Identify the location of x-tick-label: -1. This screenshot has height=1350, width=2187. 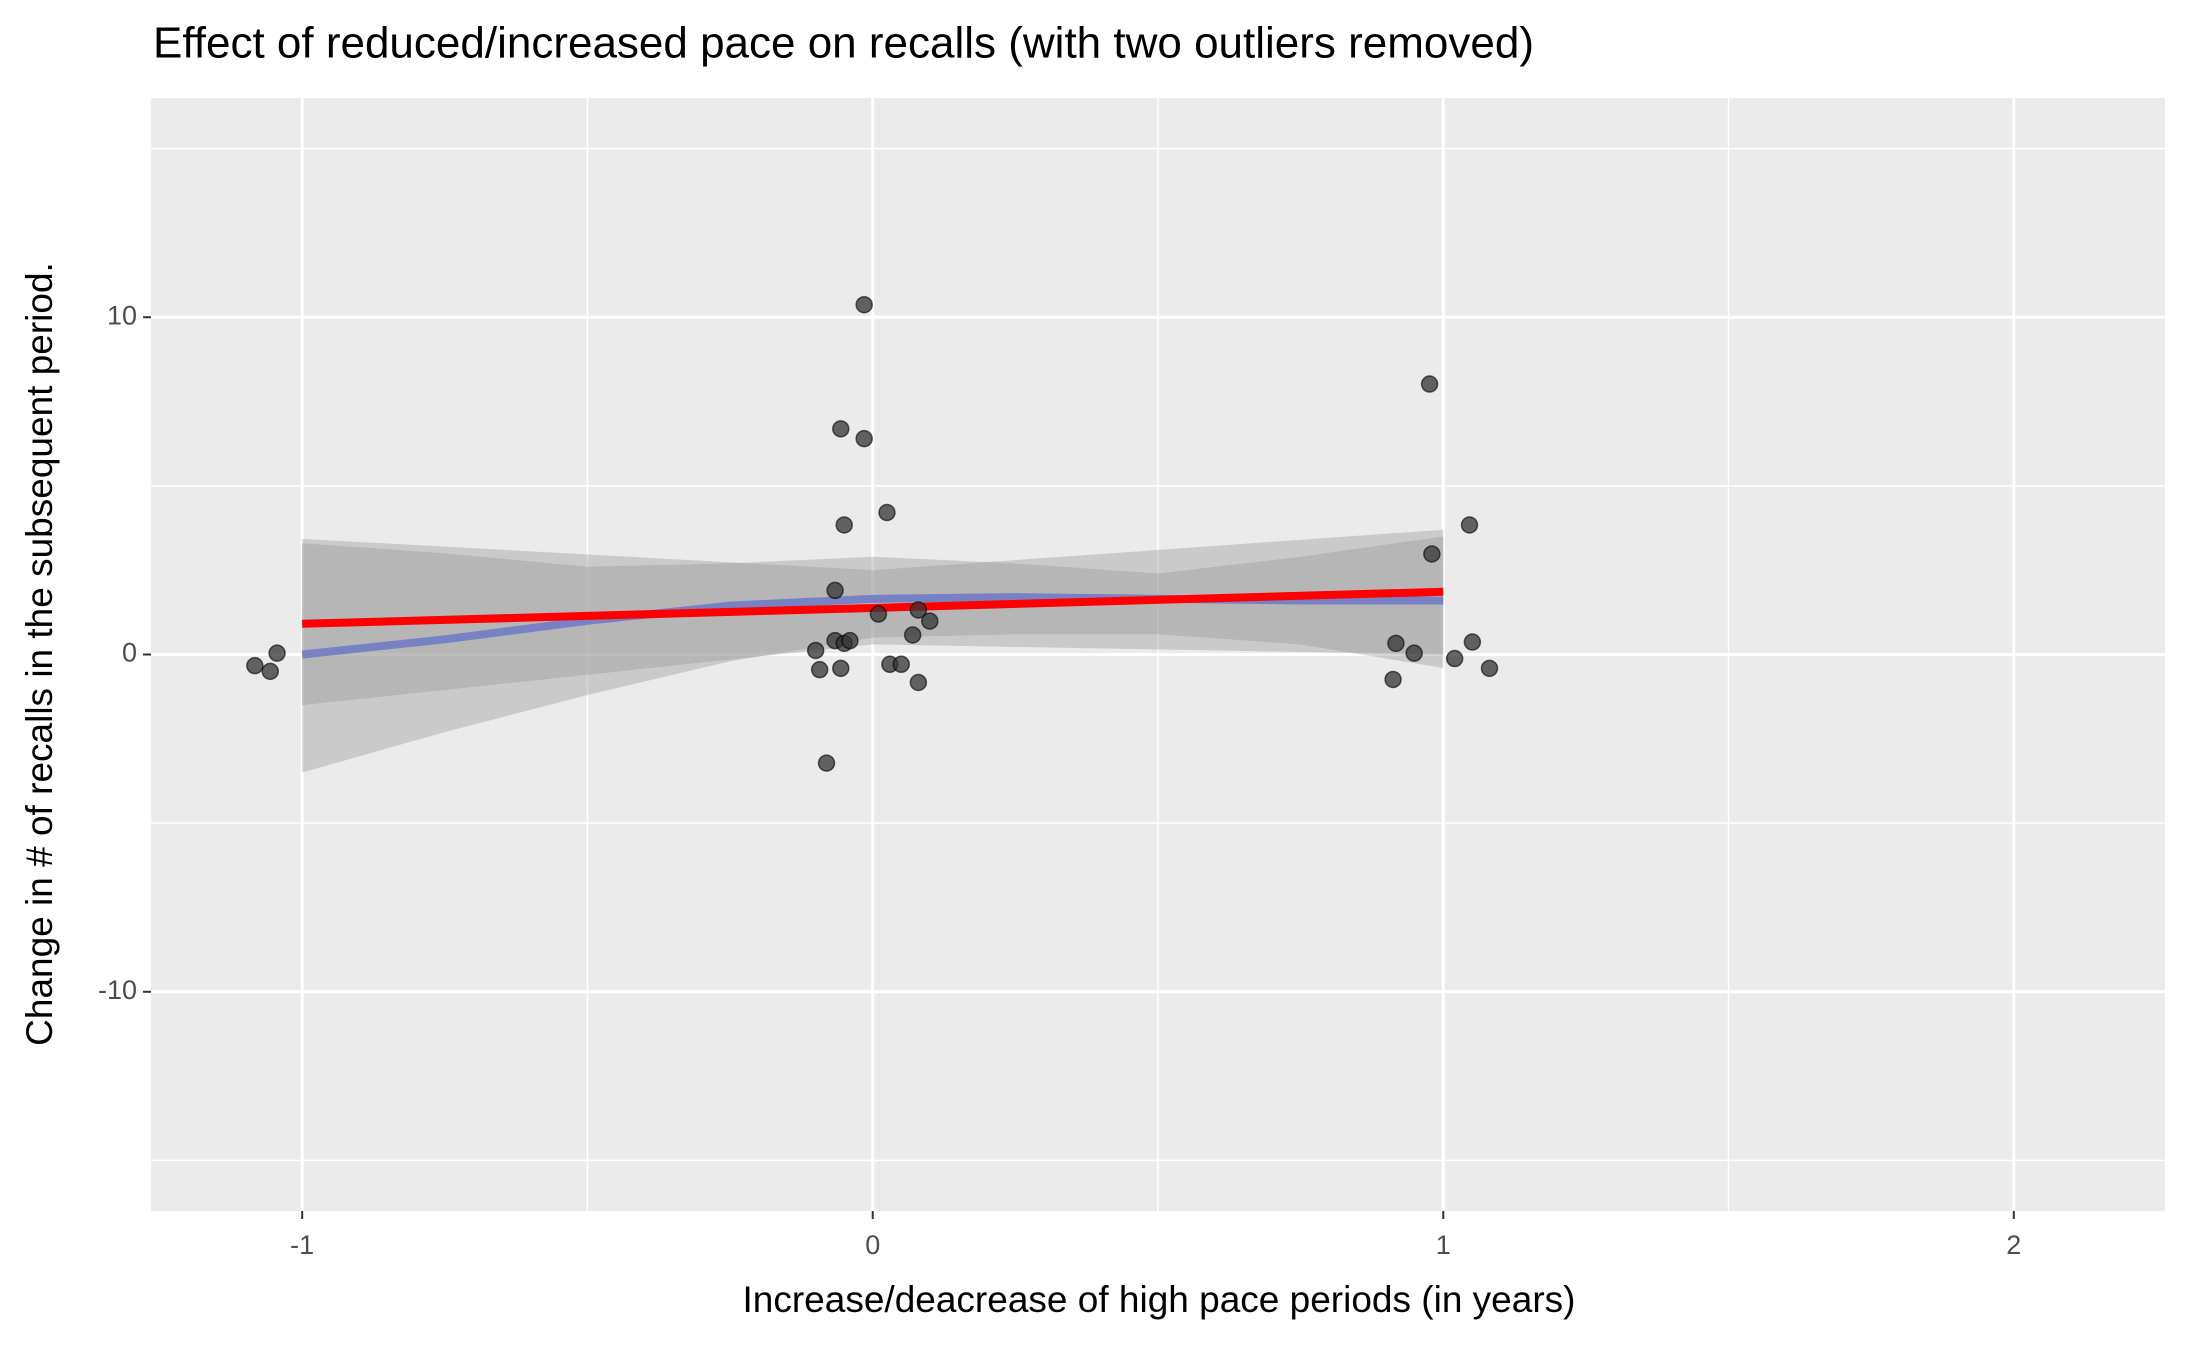
(302, 1245).